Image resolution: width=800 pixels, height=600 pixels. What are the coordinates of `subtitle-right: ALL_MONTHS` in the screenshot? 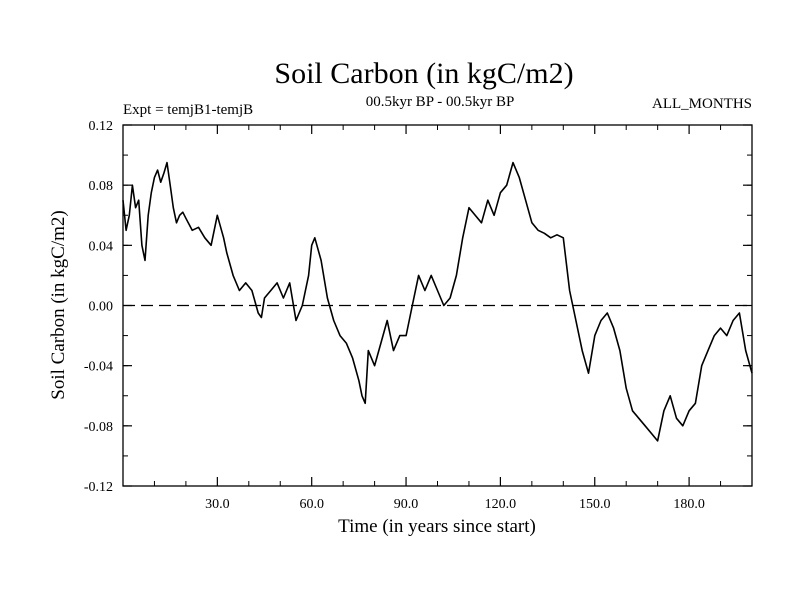 It's located at (702, 104).